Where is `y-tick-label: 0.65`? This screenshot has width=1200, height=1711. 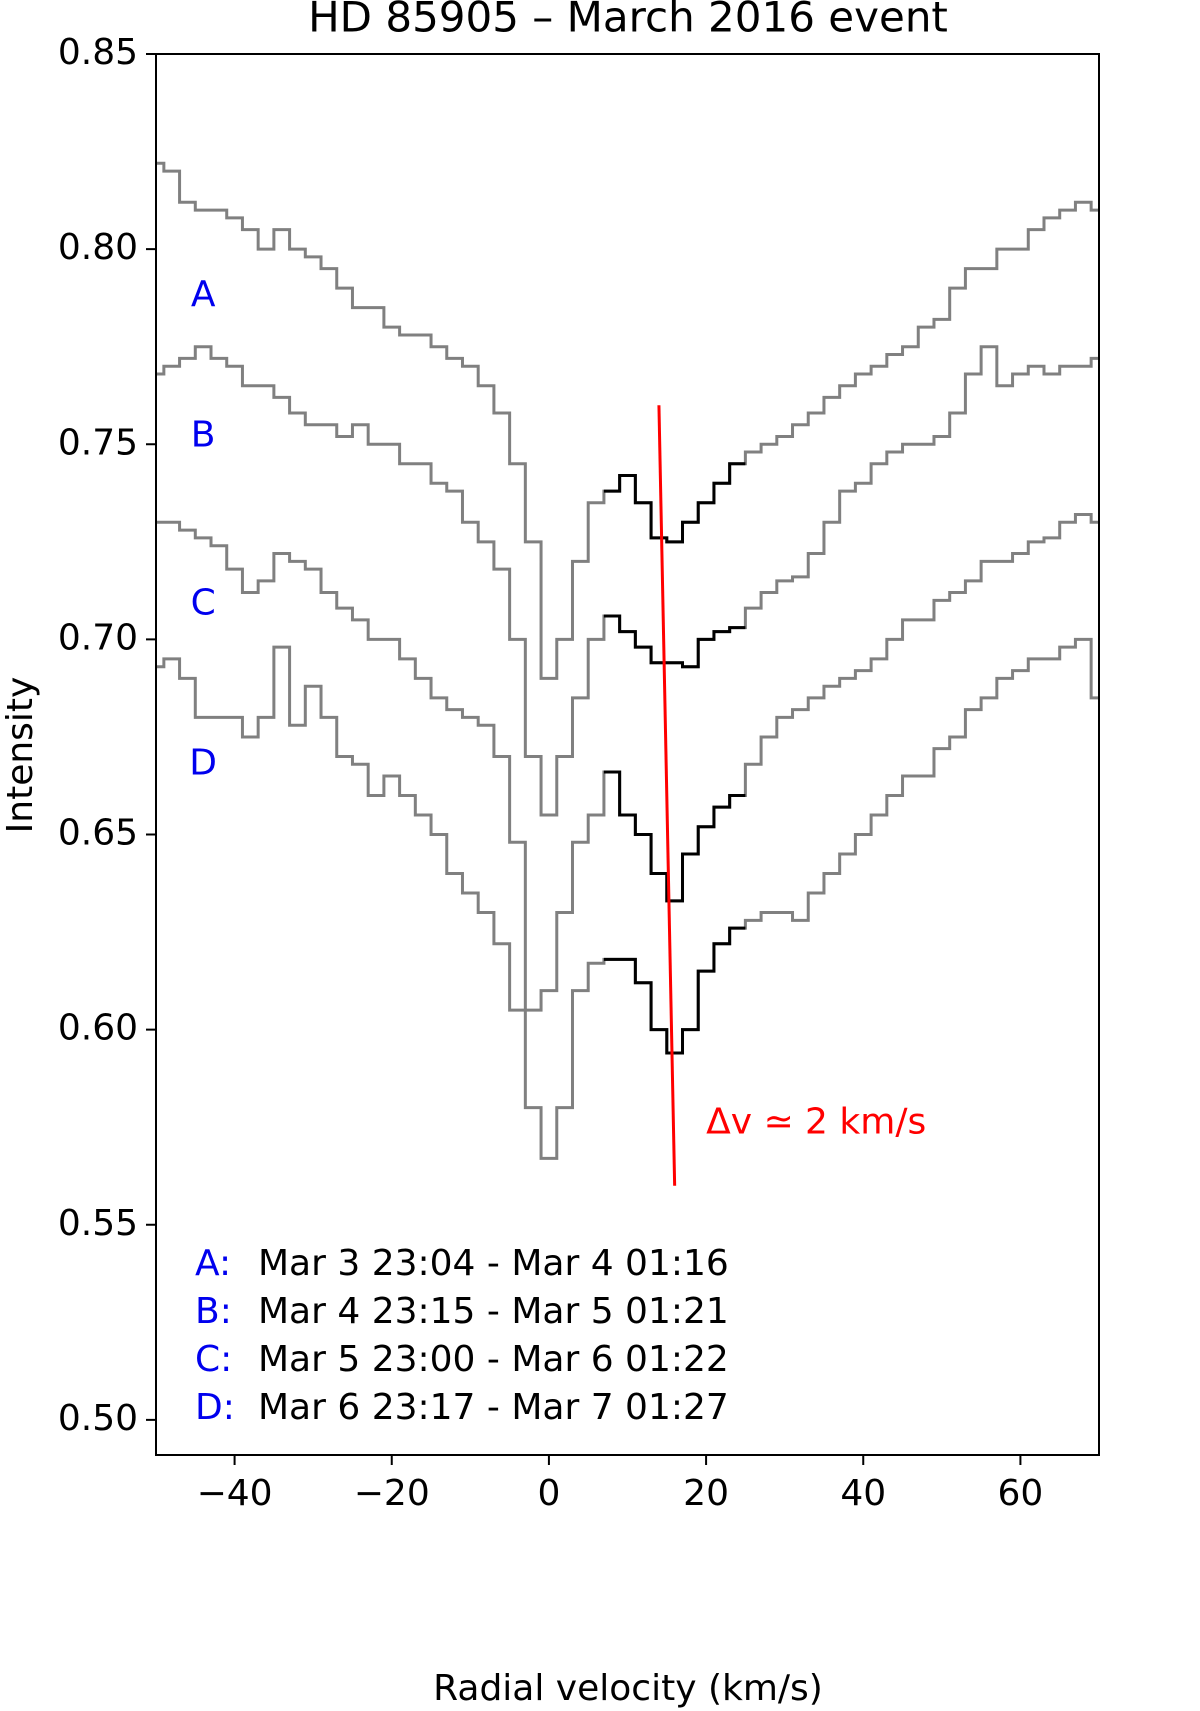
y-tick-label: 0.65 is located at coordinates (98, 833).